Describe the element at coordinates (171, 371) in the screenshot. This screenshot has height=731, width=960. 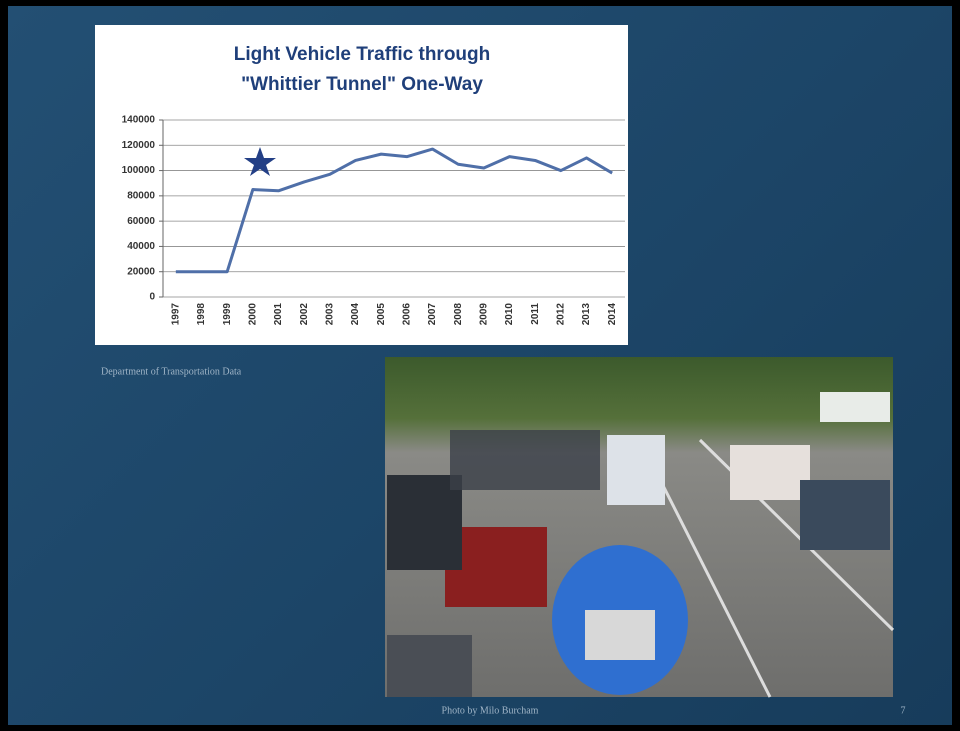
I see `chart-source: Department of Transportation Data` at that location.